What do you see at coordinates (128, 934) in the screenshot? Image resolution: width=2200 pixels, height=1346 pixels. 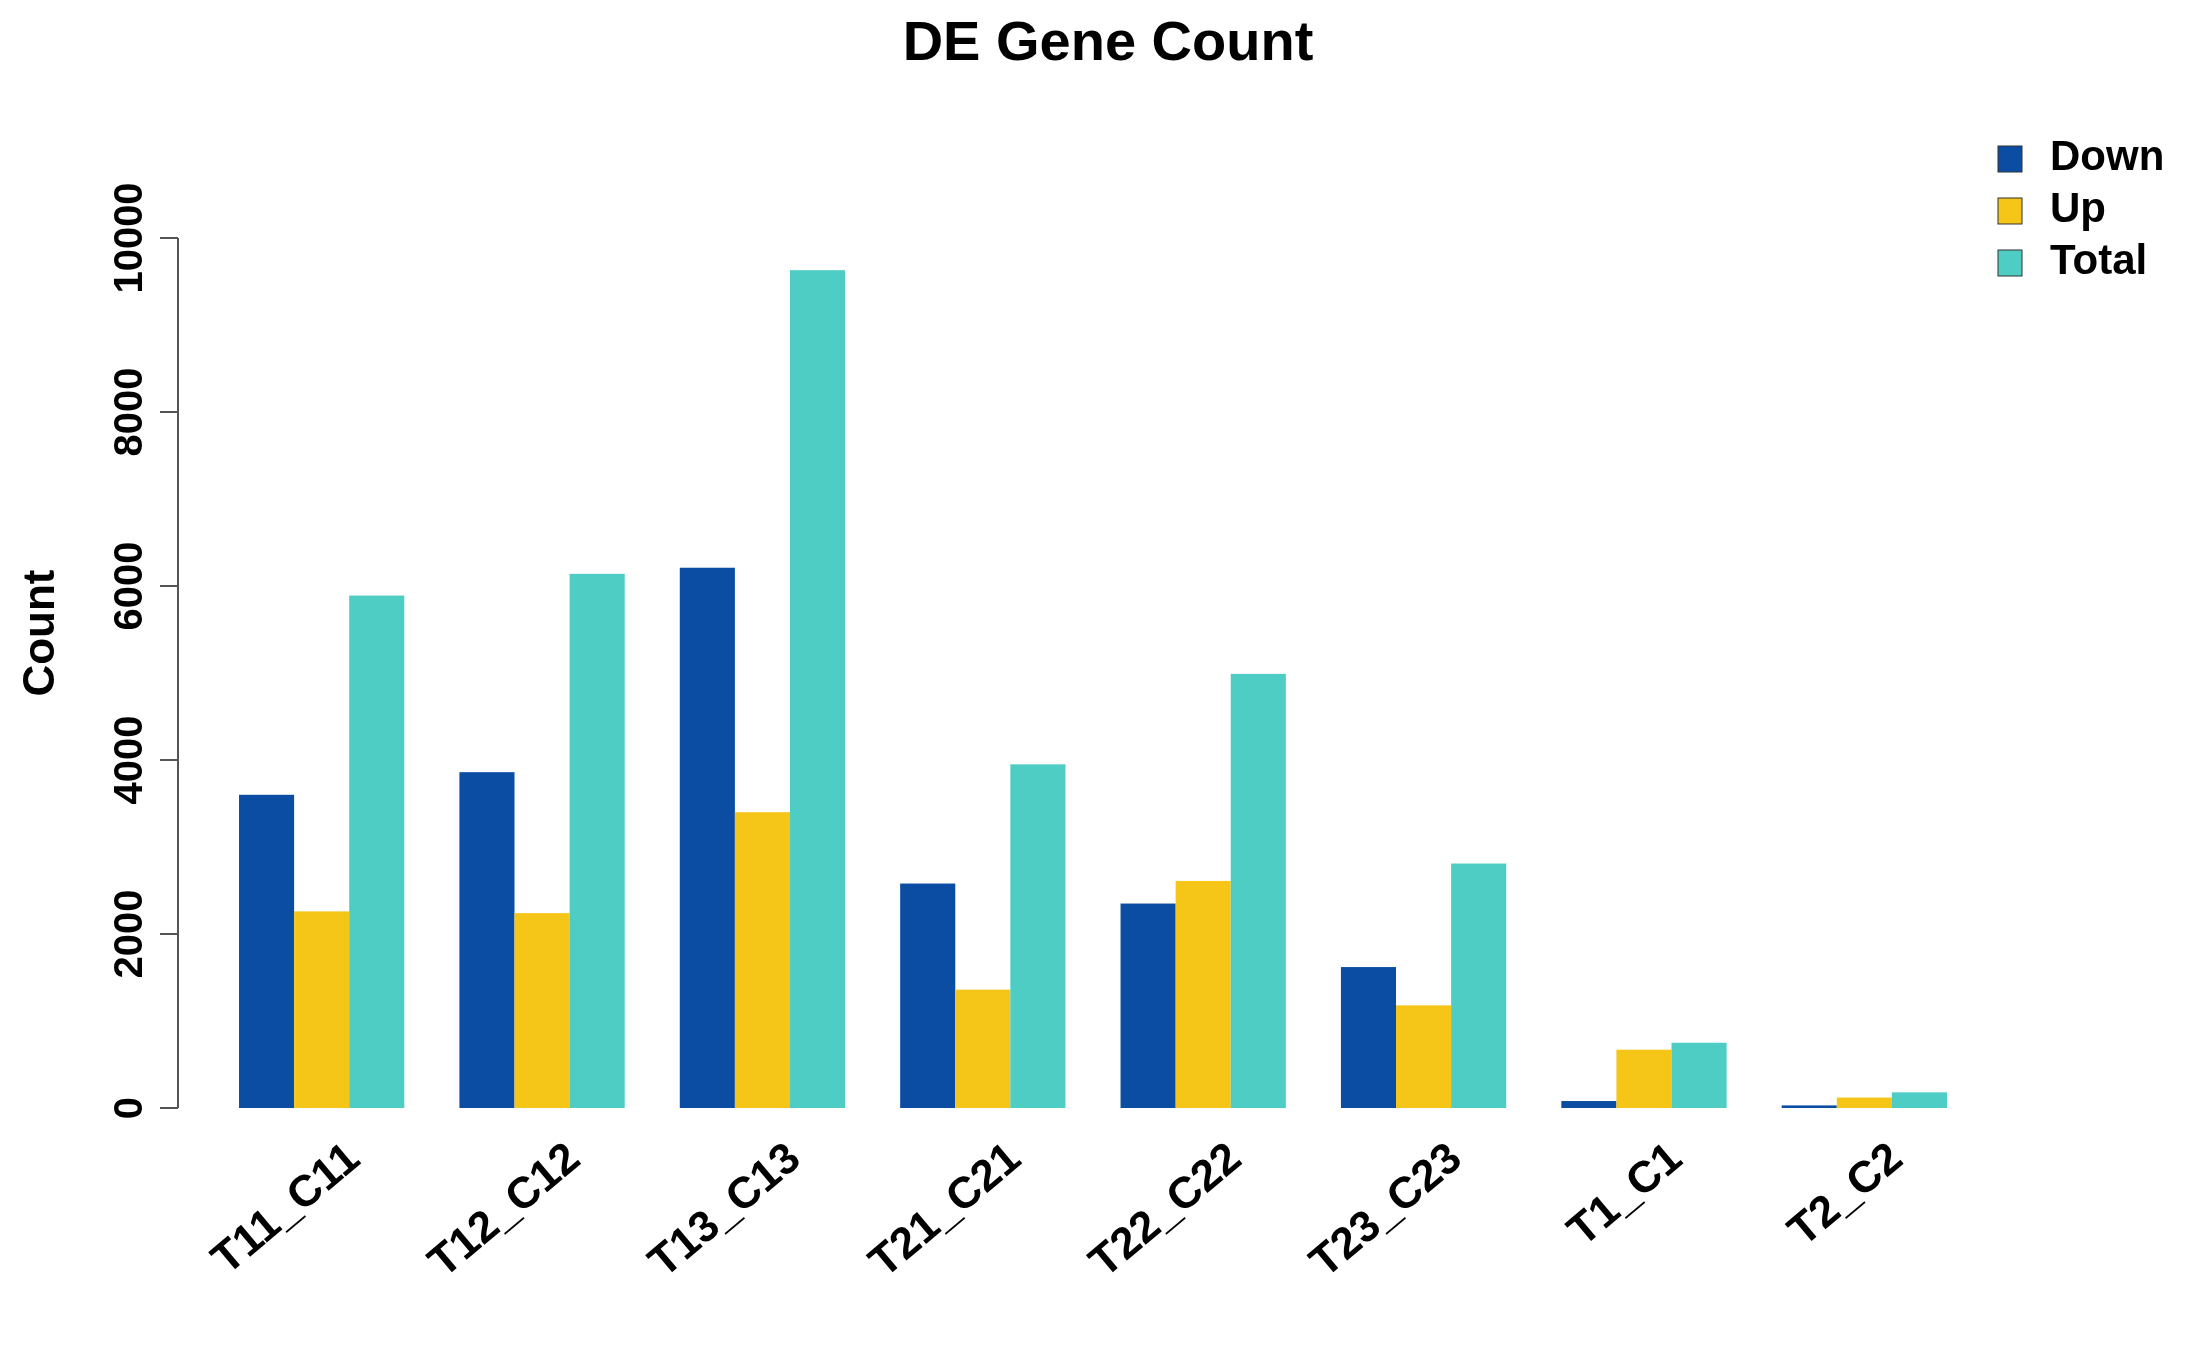 I see `y-tick-label: 2000` at bounding box center [128, 934].